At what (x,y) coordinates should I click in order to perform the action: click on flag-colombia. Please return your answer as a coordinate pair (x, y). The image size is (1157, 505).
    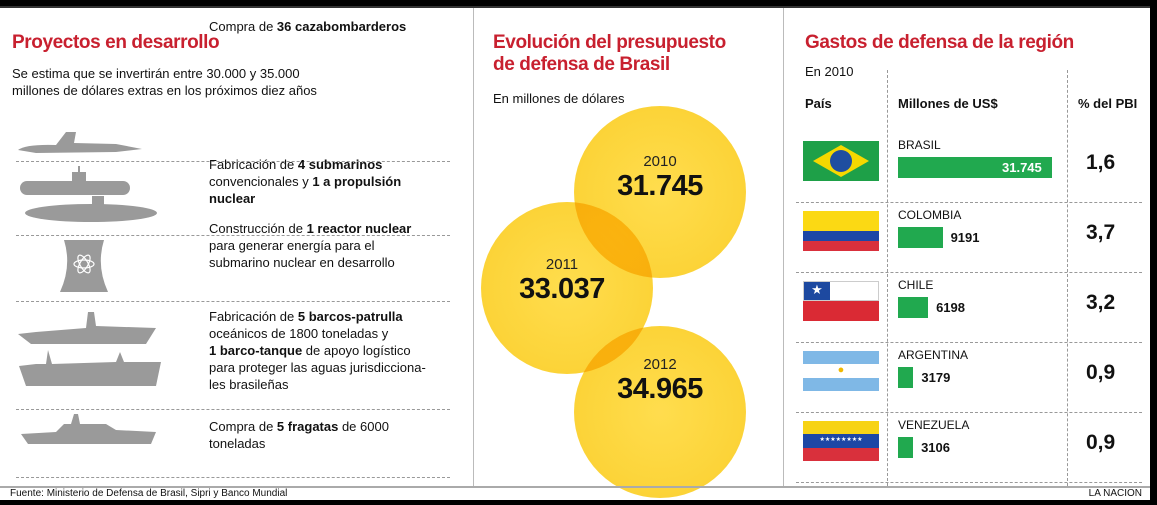
    Looking at the image, I should click on (841, 231).